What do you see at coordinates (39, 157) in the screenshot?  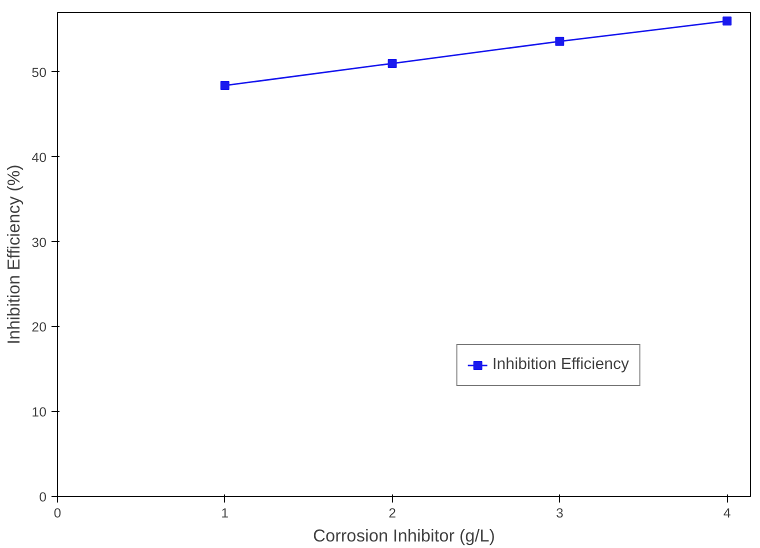 I see `y-tick-label: 40` at bounding box center [39, 157].